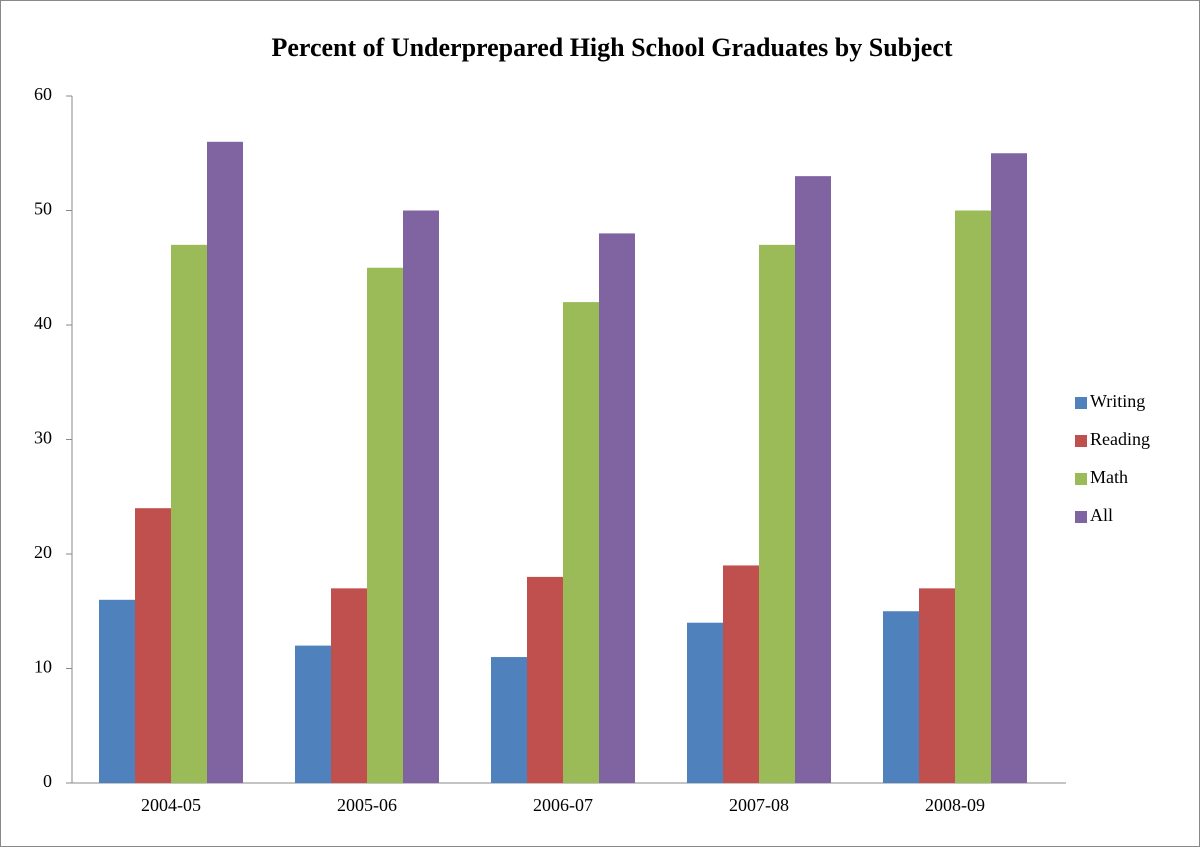 Image resolution: width=1201 pixels, height=848 pixels. I want to click on y-tick-label: 10, so click(43, 667).